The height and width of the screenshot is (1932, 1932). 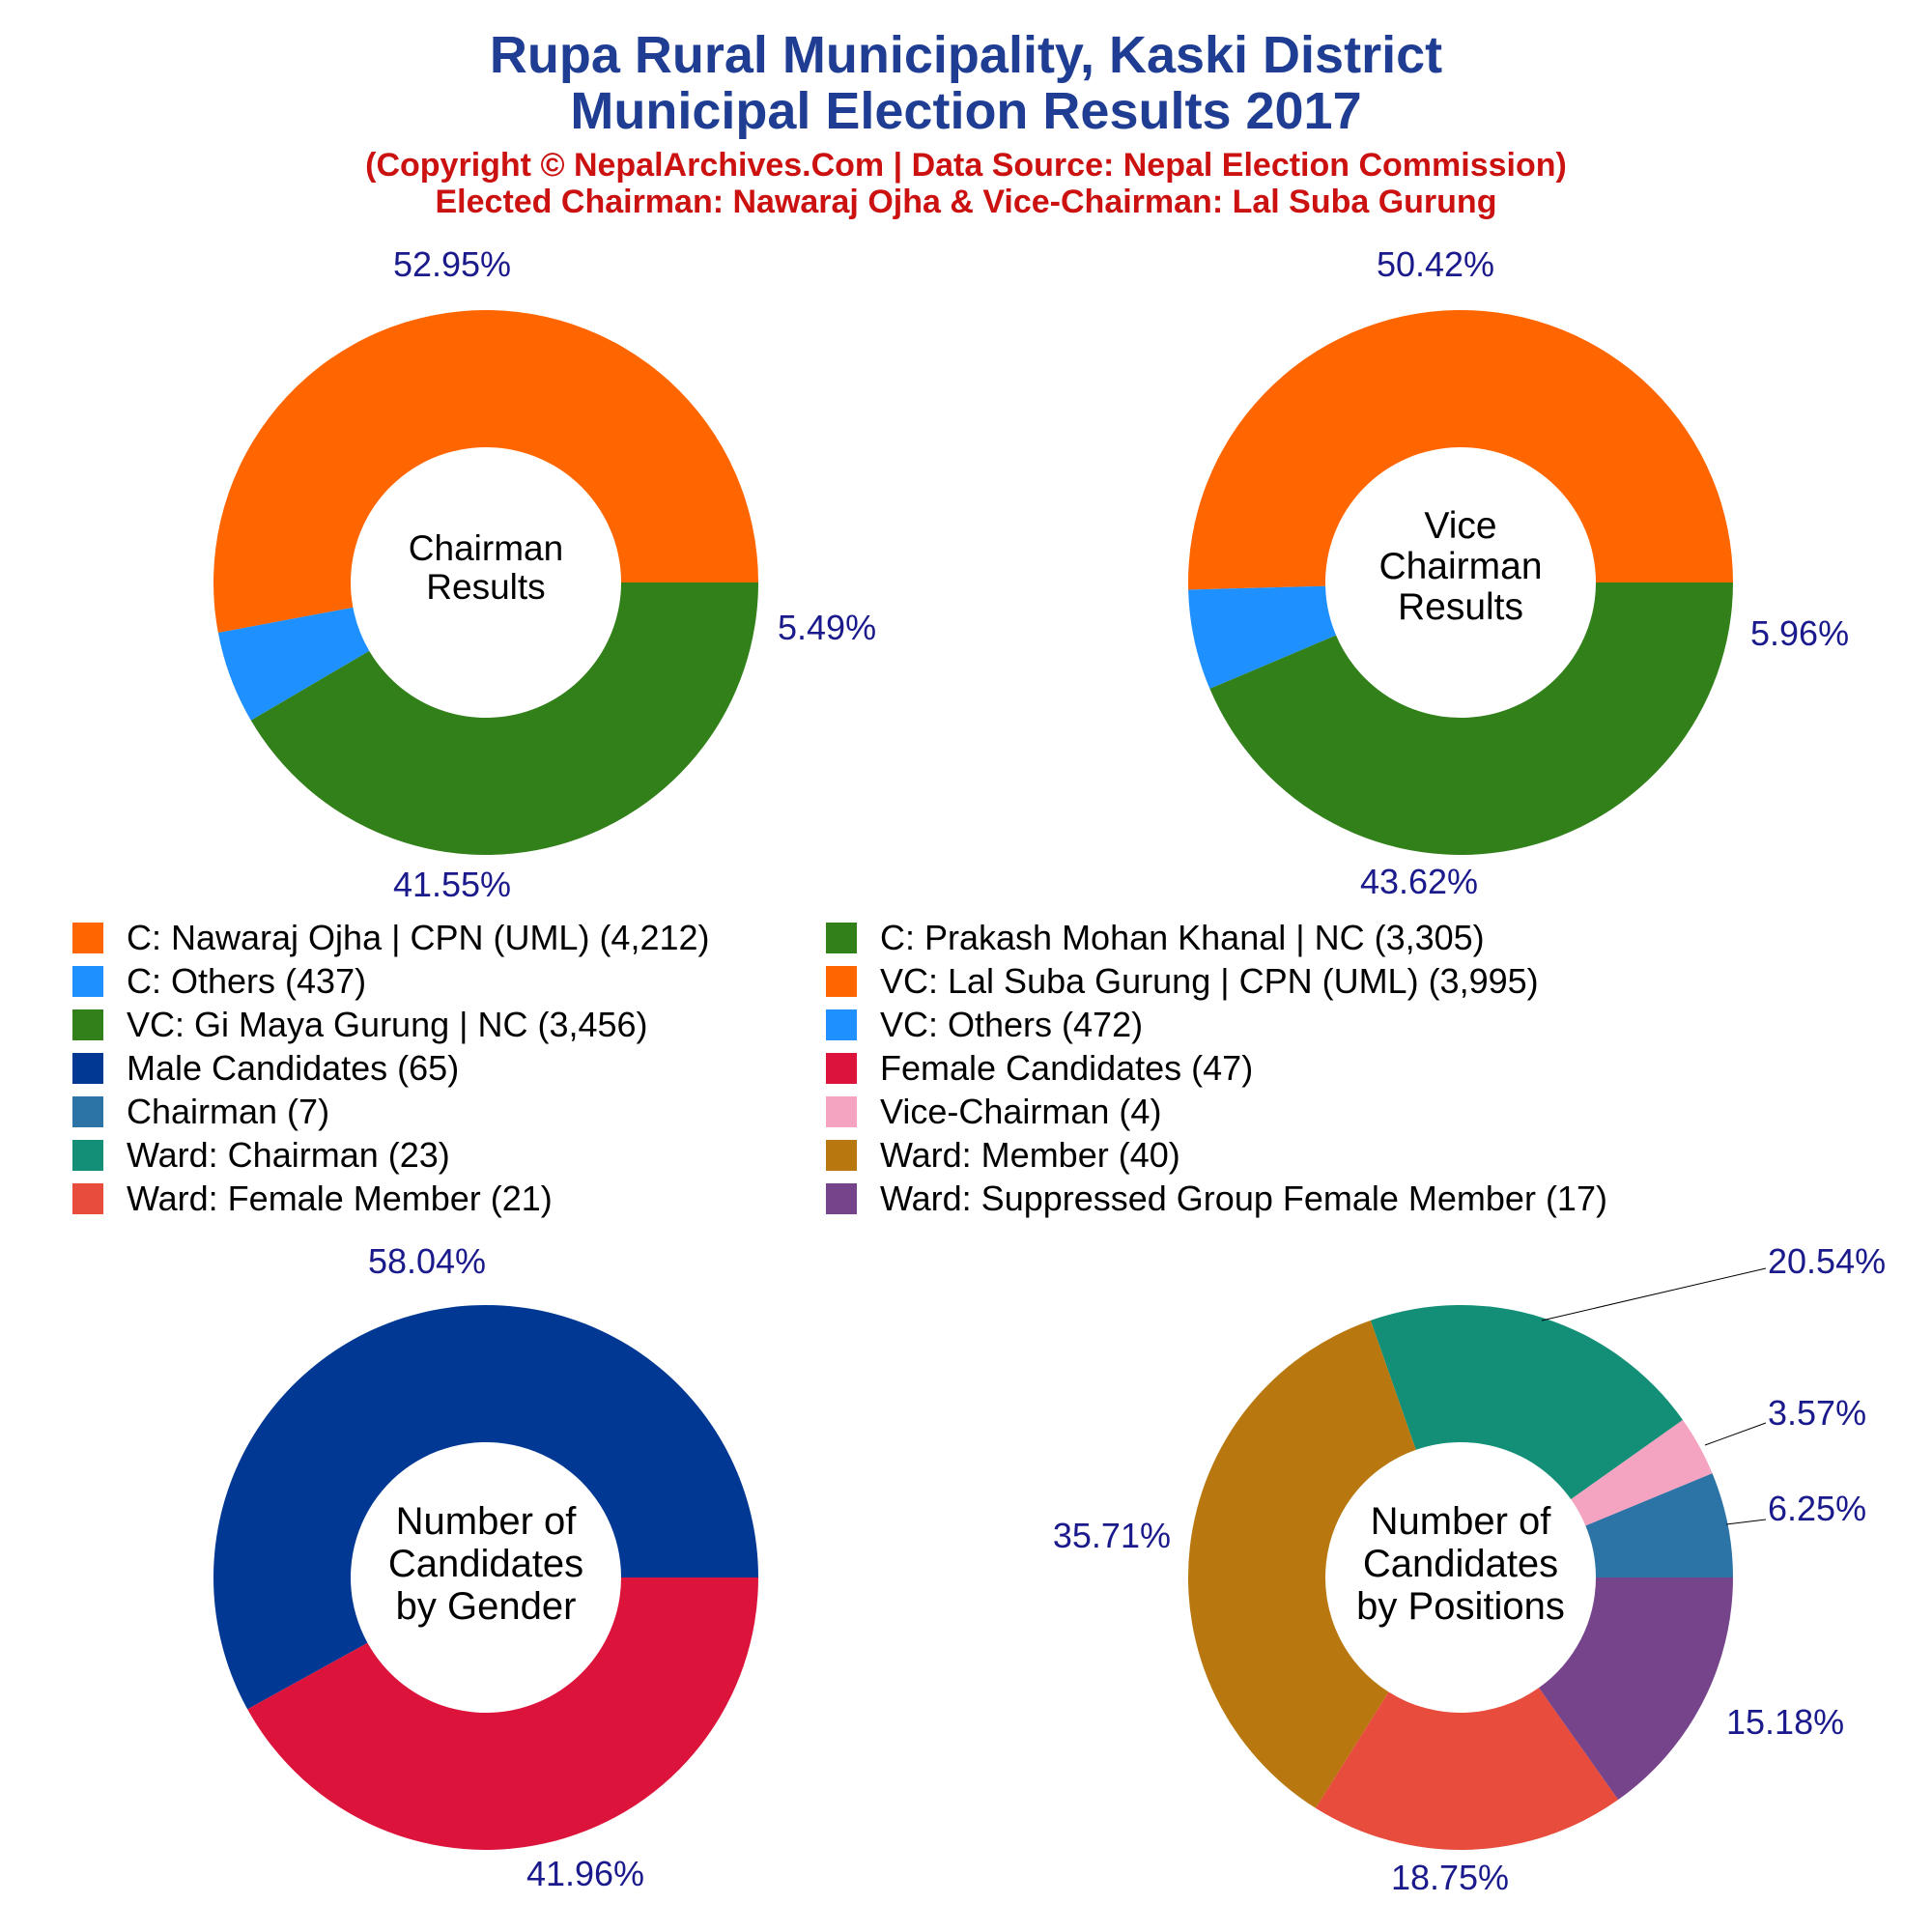 I want to click on slice-male-candidates, so click(x=485, y=1507).